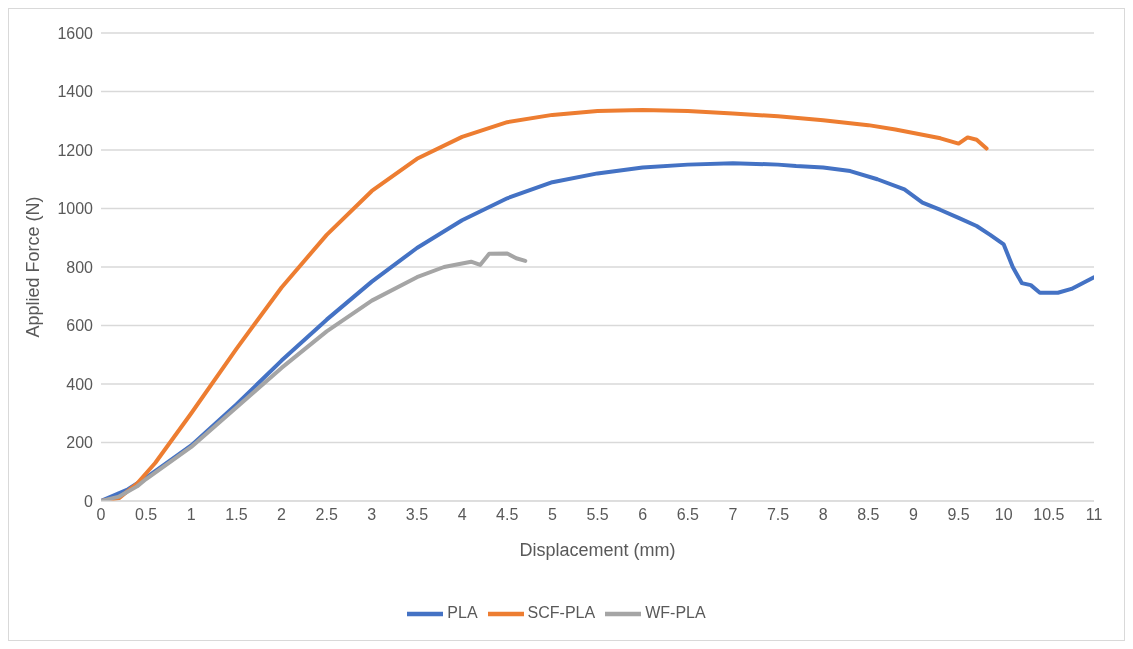 This screenshot has width=1133, height=649. What do you see at coordinates (868, 515) in the screenshot?
I see `x-tick-label: 8.5` at bounding box center [868, 515].